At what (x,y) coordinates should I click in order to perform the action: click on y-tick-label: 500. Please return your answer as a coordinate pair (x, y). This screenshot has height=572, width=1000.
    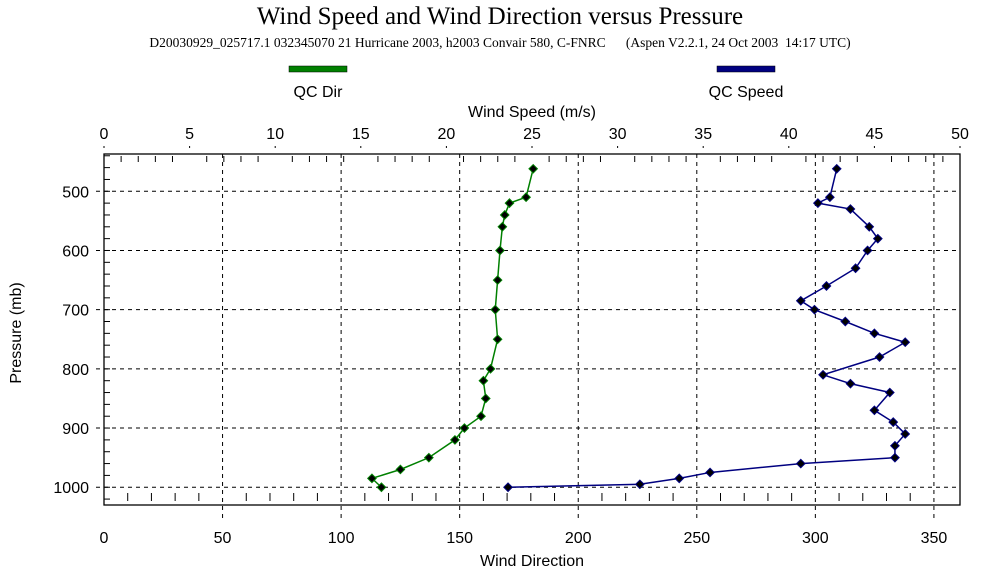
    Looking at the image, I should click on (75, 192).